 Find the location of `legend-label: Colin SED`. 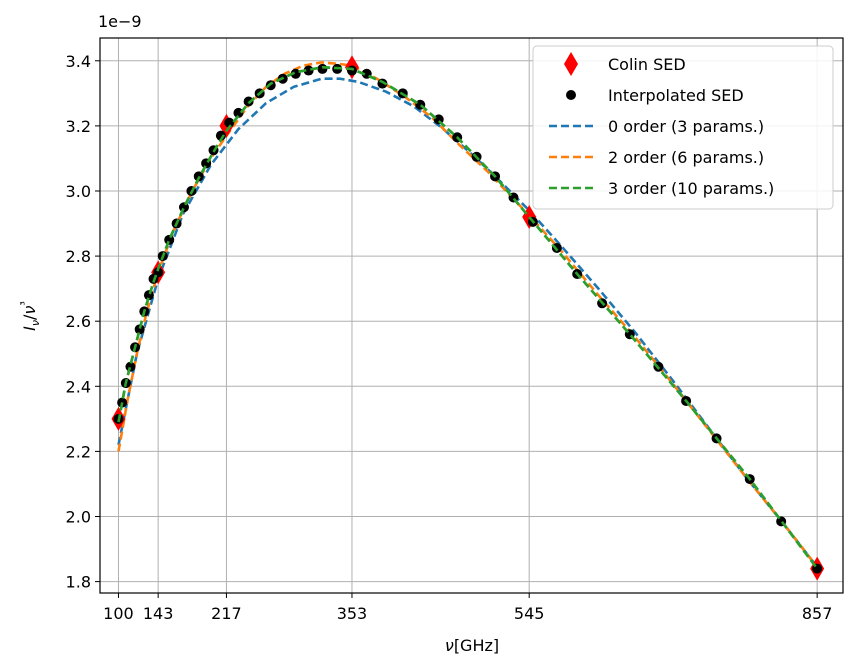

legend-label: Colin SED is located at coordinates (647, 64).